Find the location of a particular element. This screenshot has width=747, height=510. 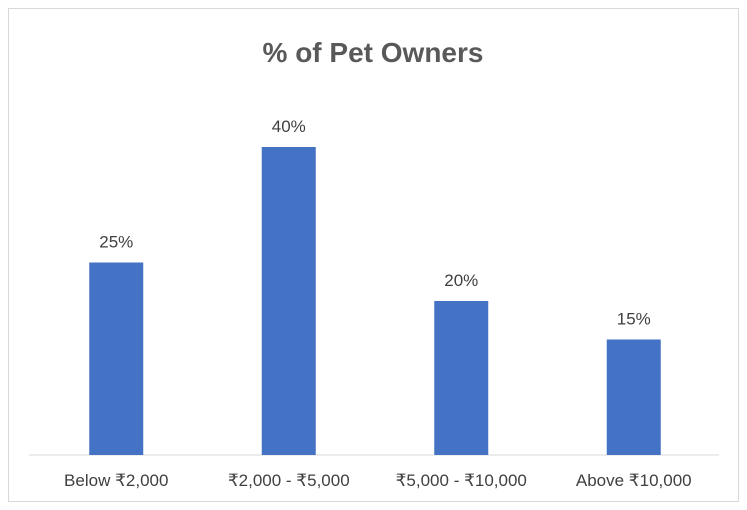

data-label: 15% is located at coordinates (634, 319).